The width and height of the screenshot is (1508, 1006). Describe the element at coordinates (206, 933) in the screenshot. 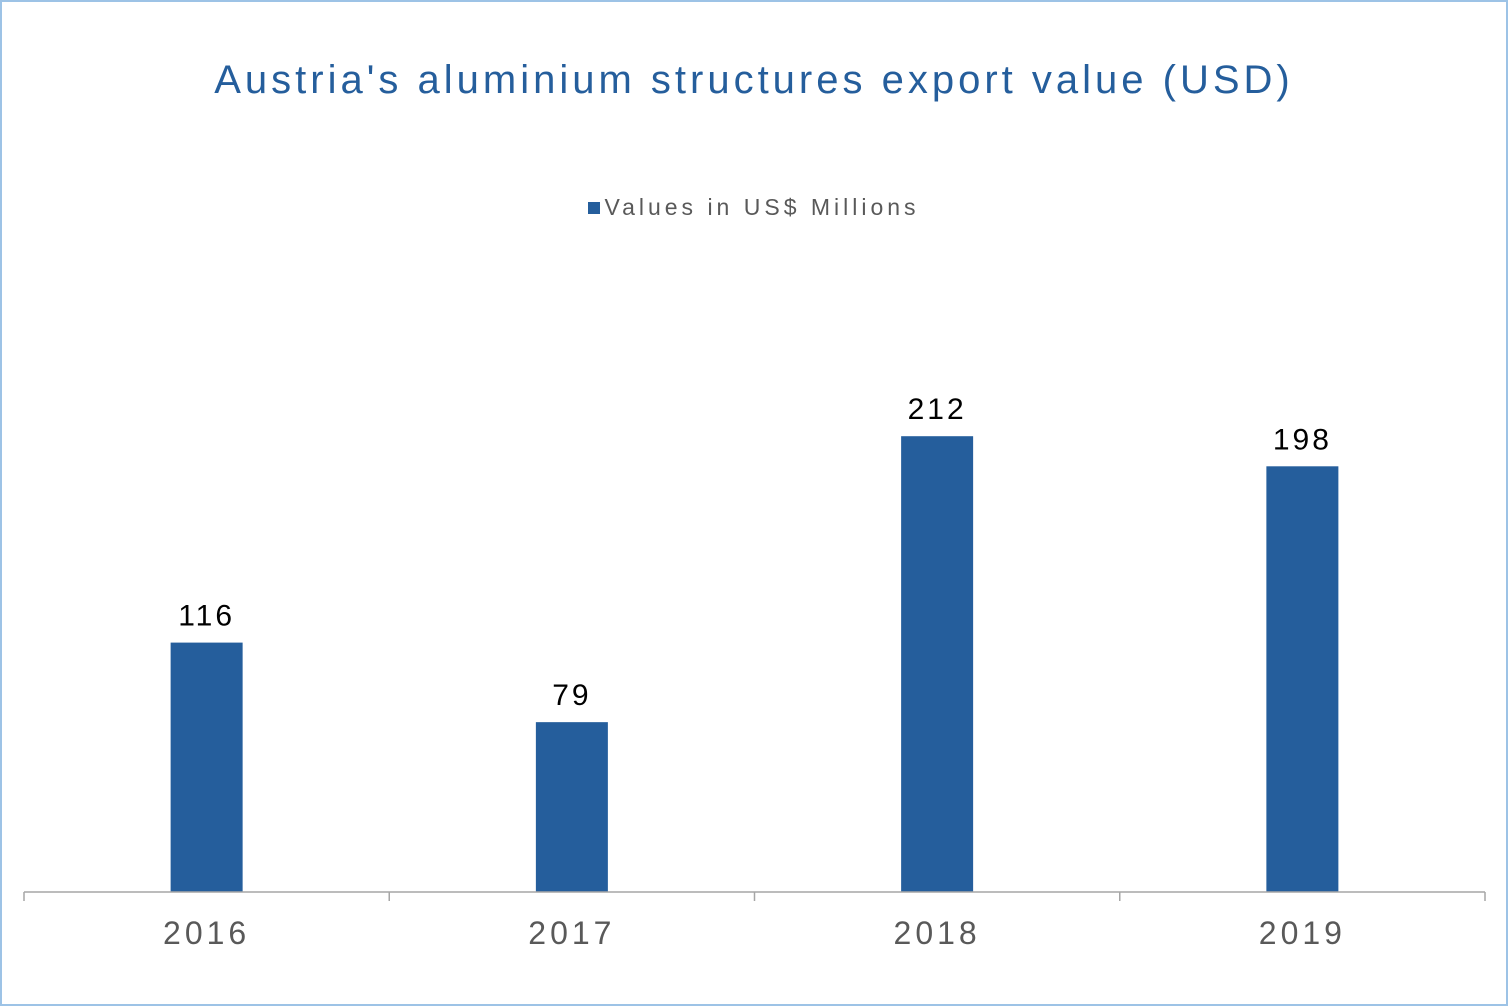

I see `x-tick-label-2016: 2016` at that location.